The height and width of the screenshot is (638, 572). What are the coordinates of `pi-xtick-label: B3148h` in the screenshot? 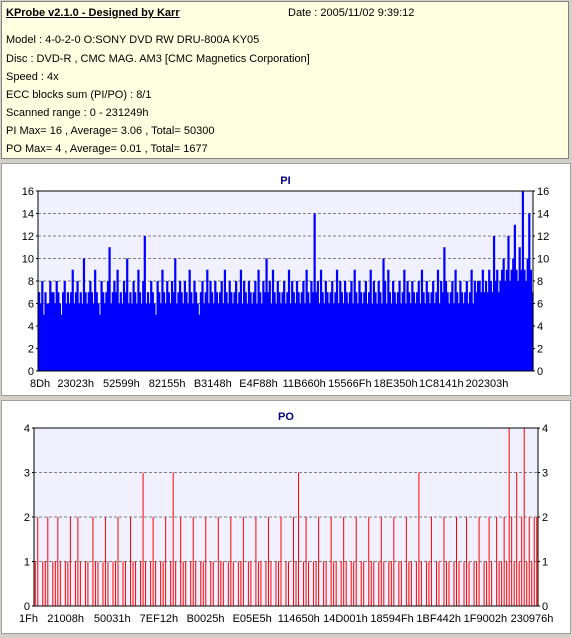 It's located at (213, 384).